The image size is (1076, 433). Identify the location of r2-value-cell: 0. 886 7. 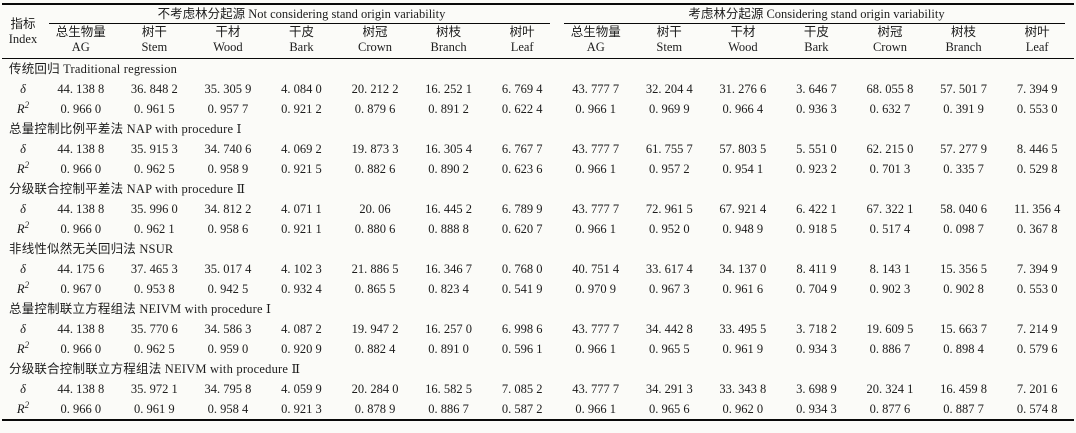
(448, 409).